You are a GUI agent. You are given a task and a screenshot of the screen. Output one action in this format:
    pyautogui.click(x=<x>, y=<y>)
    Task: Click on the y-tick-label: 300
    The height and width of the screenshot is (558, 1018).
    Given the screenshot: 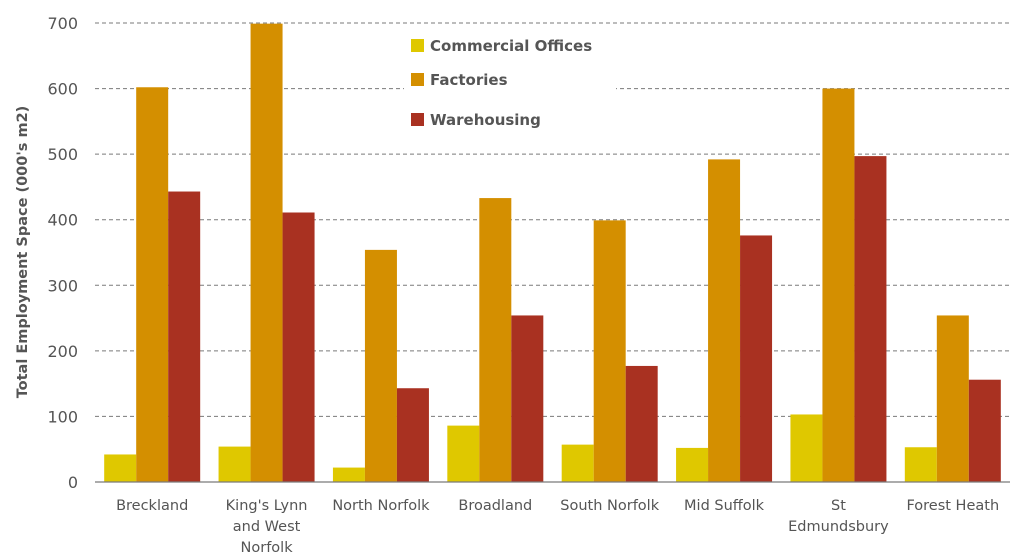 What is the action you would take?
    pyautogui.click(x=62, y=285)
    